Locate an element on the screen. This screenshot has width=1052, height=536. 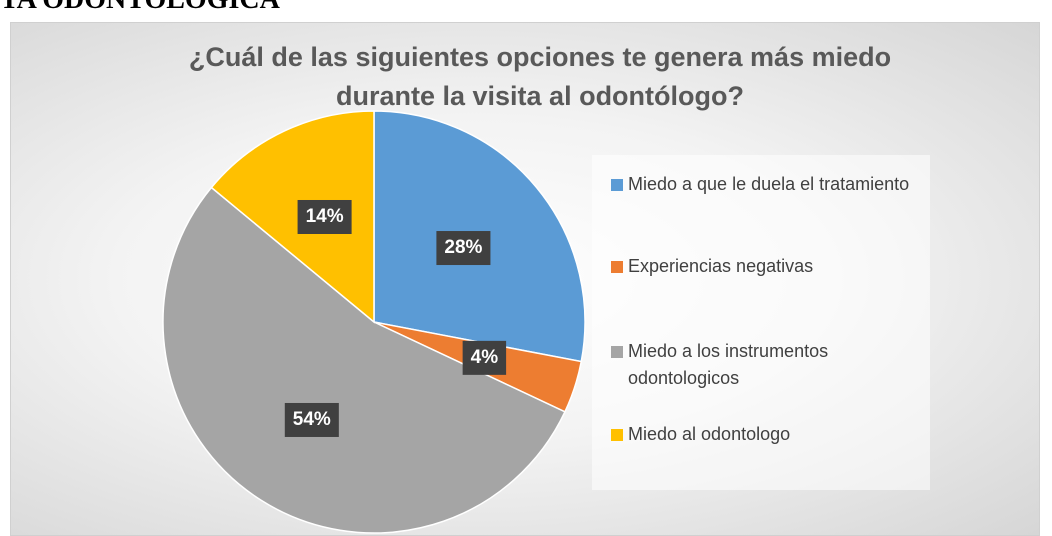
legend-item: Miedo al odontologo is located at coordinates (764, 434).